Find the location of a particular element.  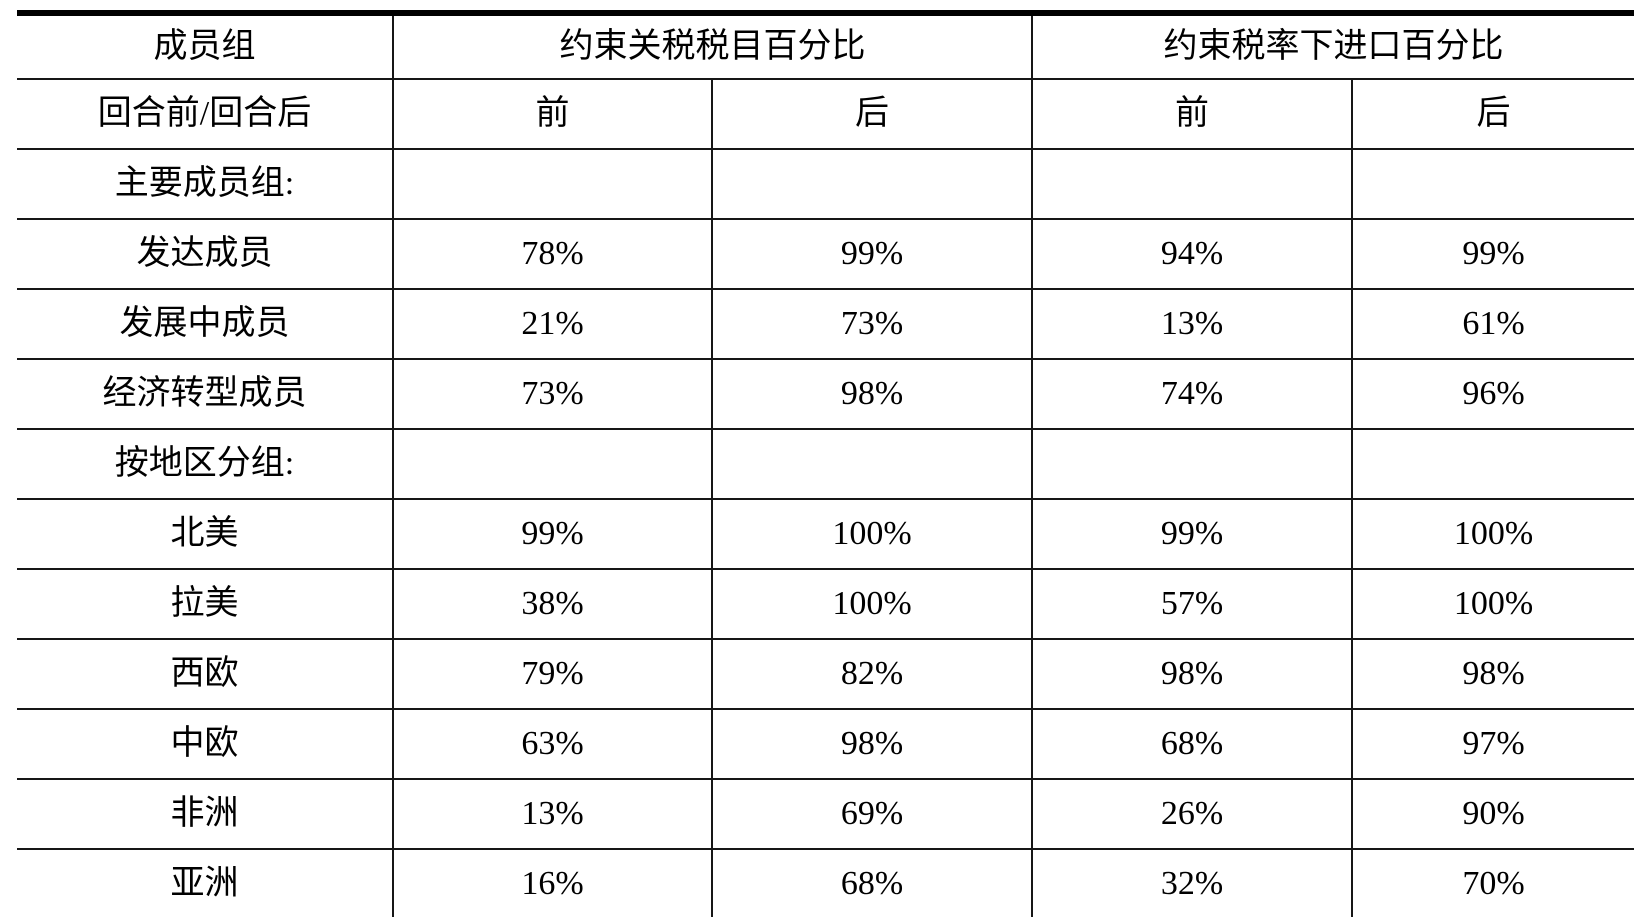

table-cell: 38% is located at coordinates (552, 604).